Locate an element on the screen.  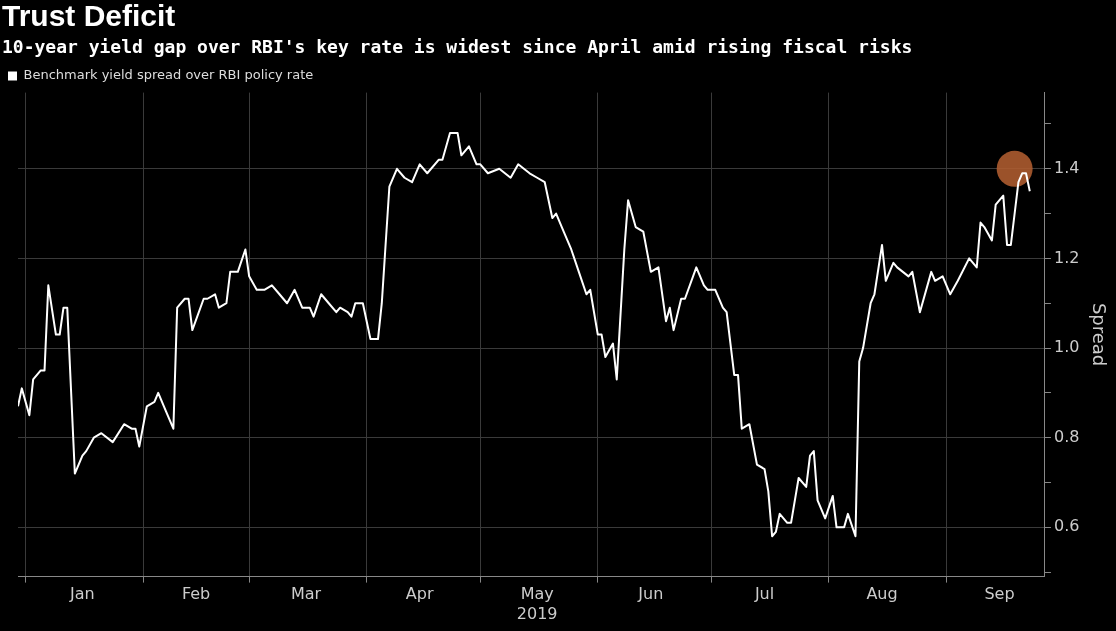
x-tick-label: Jan is located at coordinates (82, 594).